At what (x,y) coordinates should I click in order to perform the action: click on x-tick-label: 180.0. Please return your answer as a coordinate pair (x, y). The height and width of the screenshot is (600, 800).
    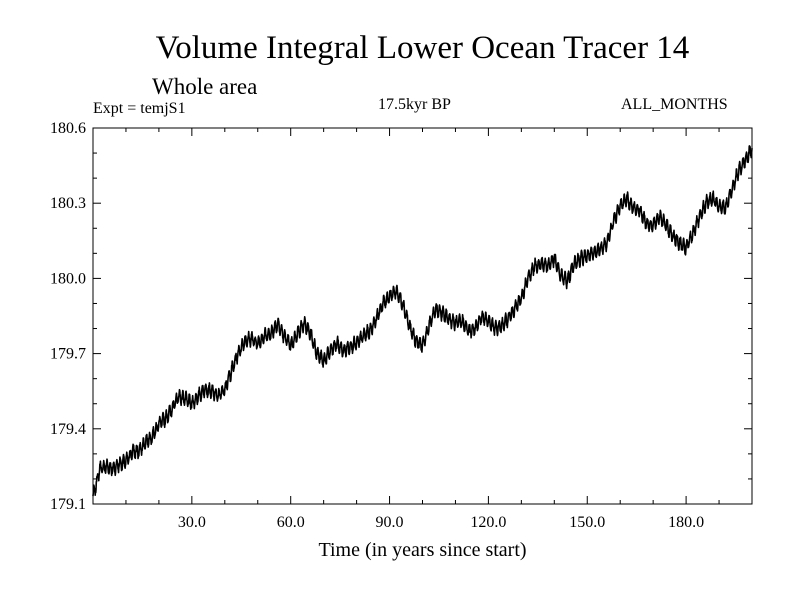
    Looking at the image, I should click on (686, 522).